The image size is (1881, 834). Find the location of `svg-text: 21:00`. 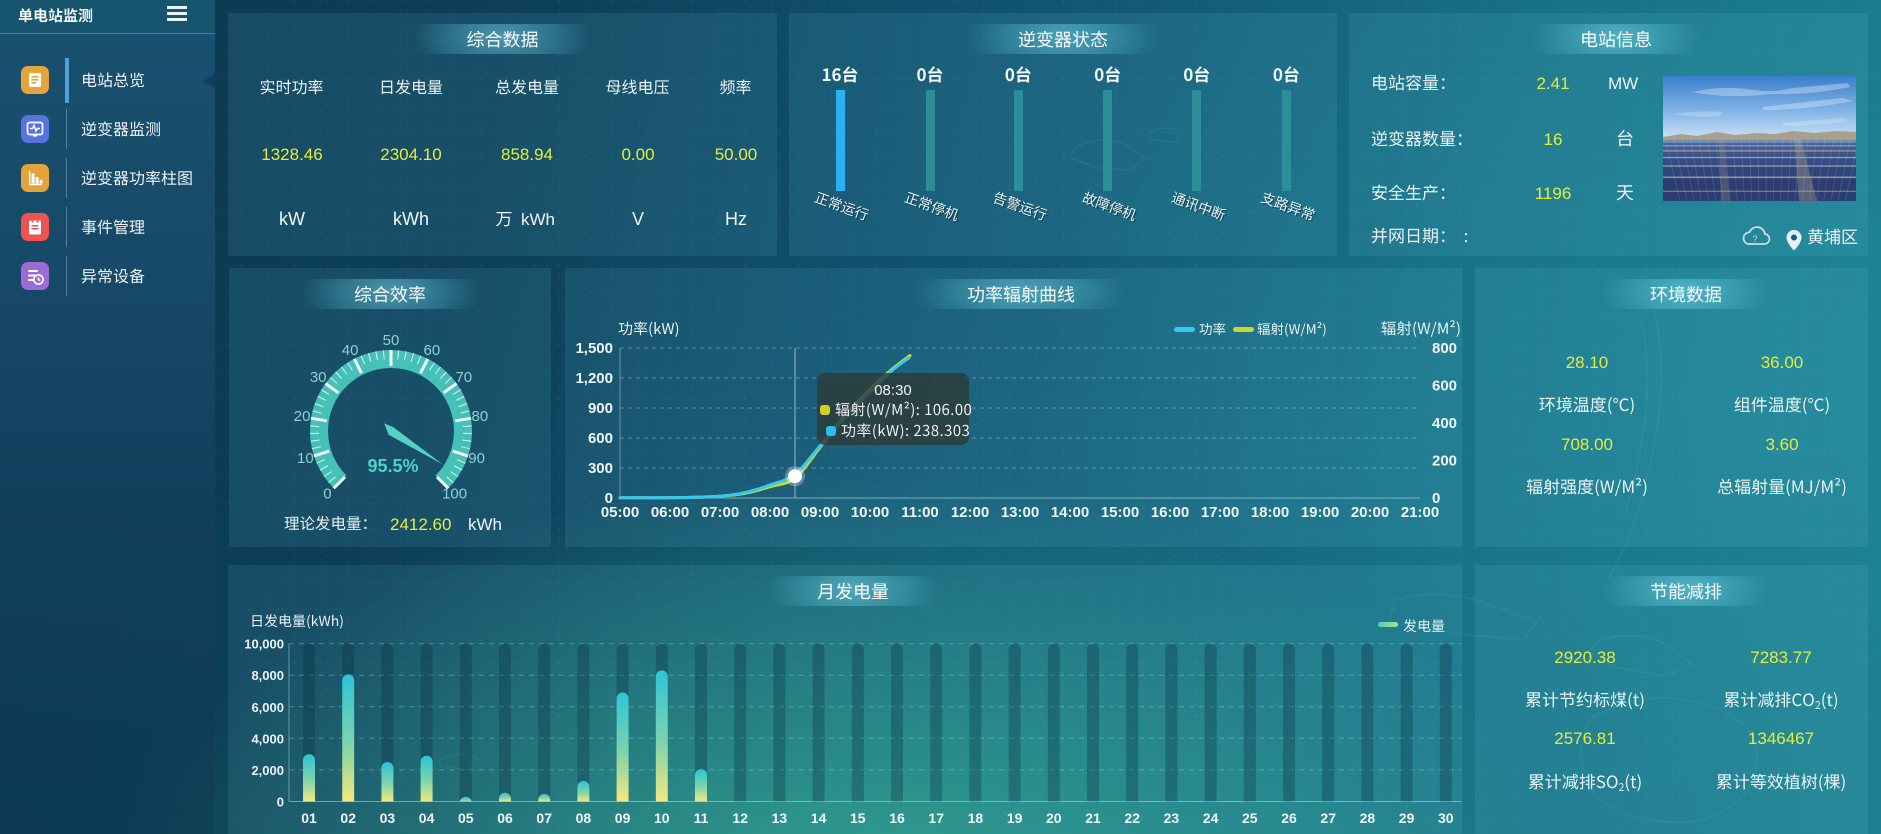

svg-text: 21:00 is located at coordinates (1420, 512).